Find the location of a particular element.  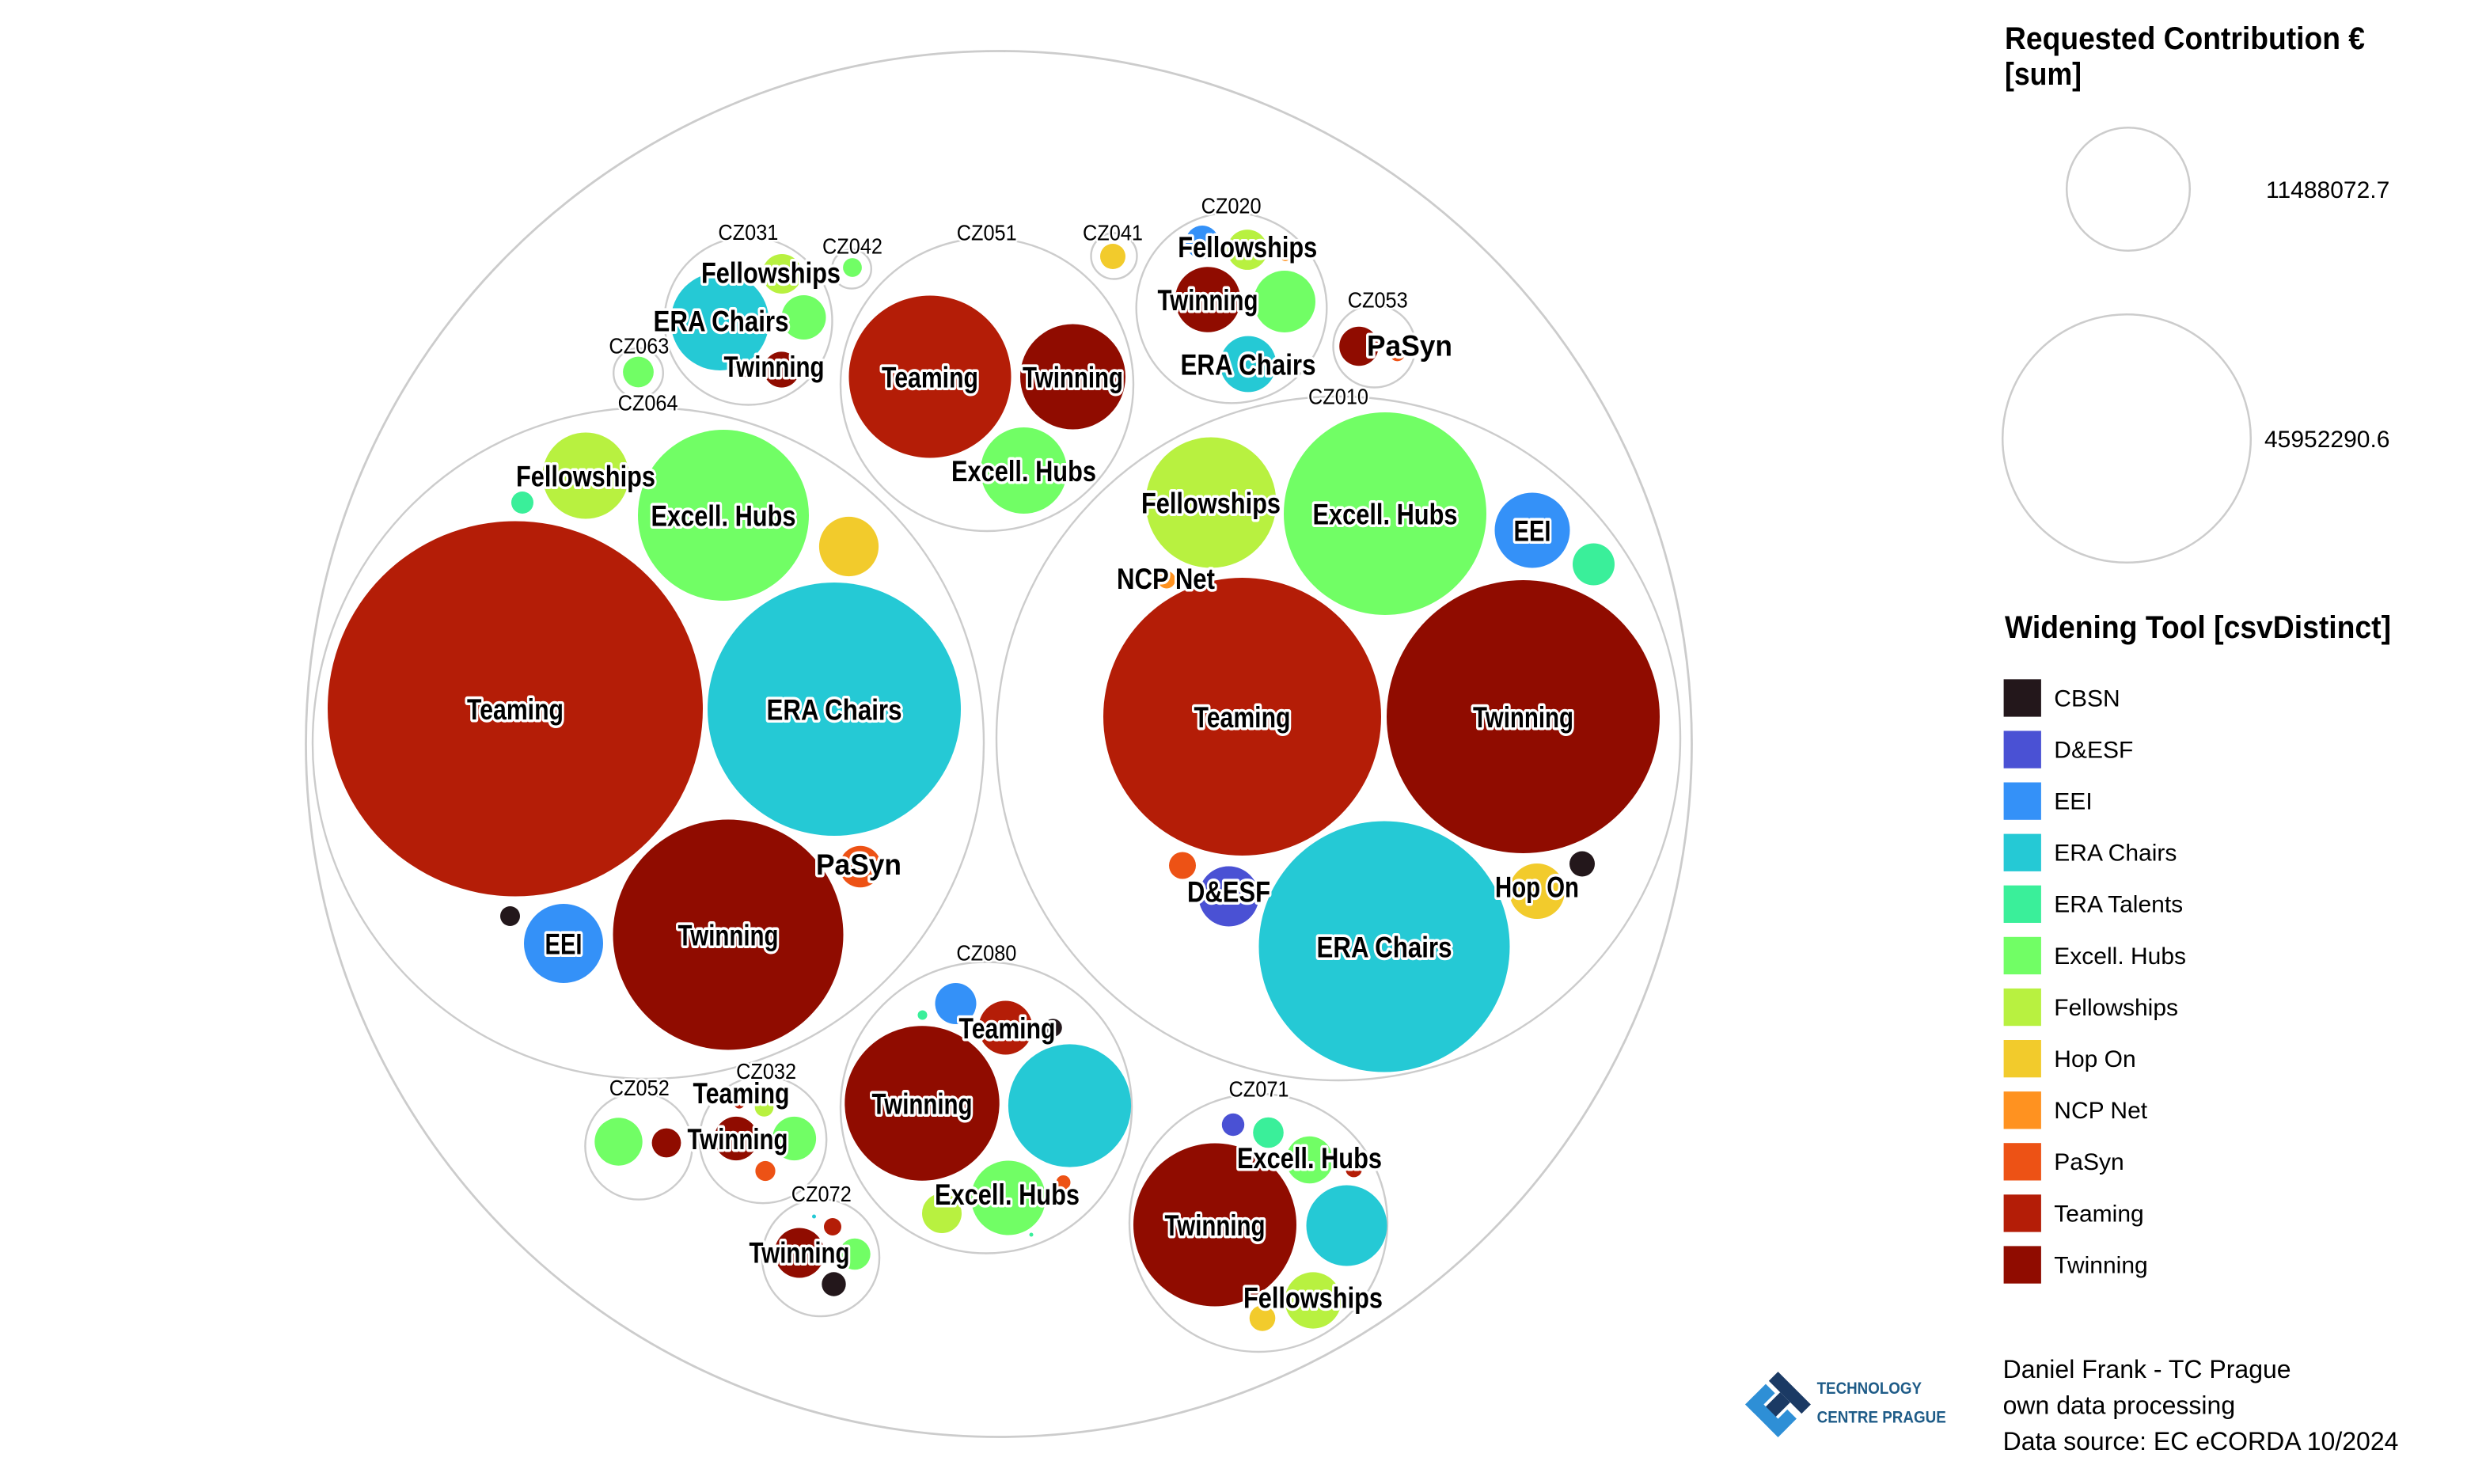

svg-text: CZ072 is located at coordinates (821, 1194).